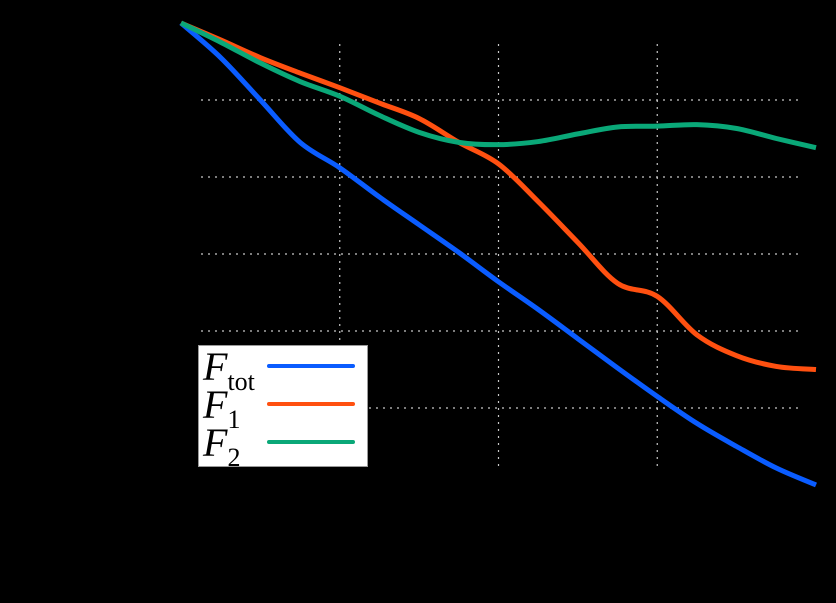  I want to click on legend-swatch-ftot, so click(311, 366).